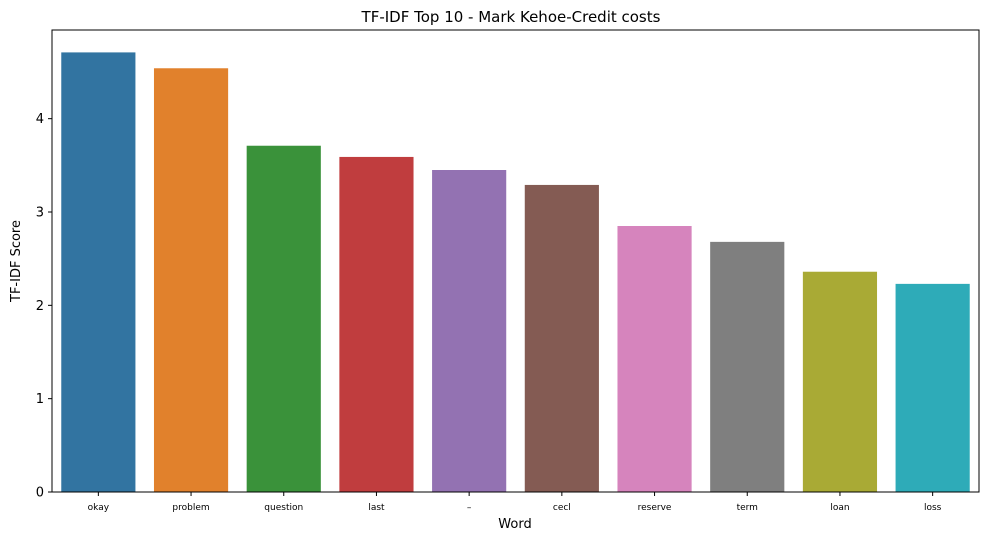 This screenshot has height=541, width=991. What do you see at coordinates (283, 508) in the screenshot?
I see `x-tick-label: question` at bounding box center [283, 508].